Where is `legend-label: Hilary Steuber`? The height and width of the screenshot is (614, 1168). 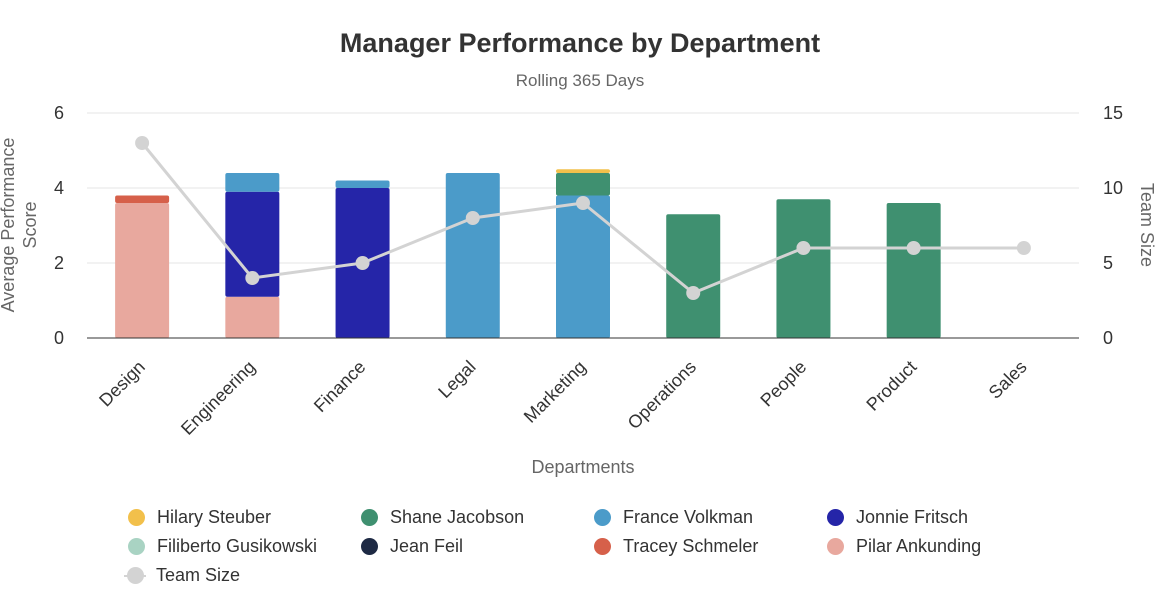 legend-label: Hilary Steuber is located at coordinates (214, 517).